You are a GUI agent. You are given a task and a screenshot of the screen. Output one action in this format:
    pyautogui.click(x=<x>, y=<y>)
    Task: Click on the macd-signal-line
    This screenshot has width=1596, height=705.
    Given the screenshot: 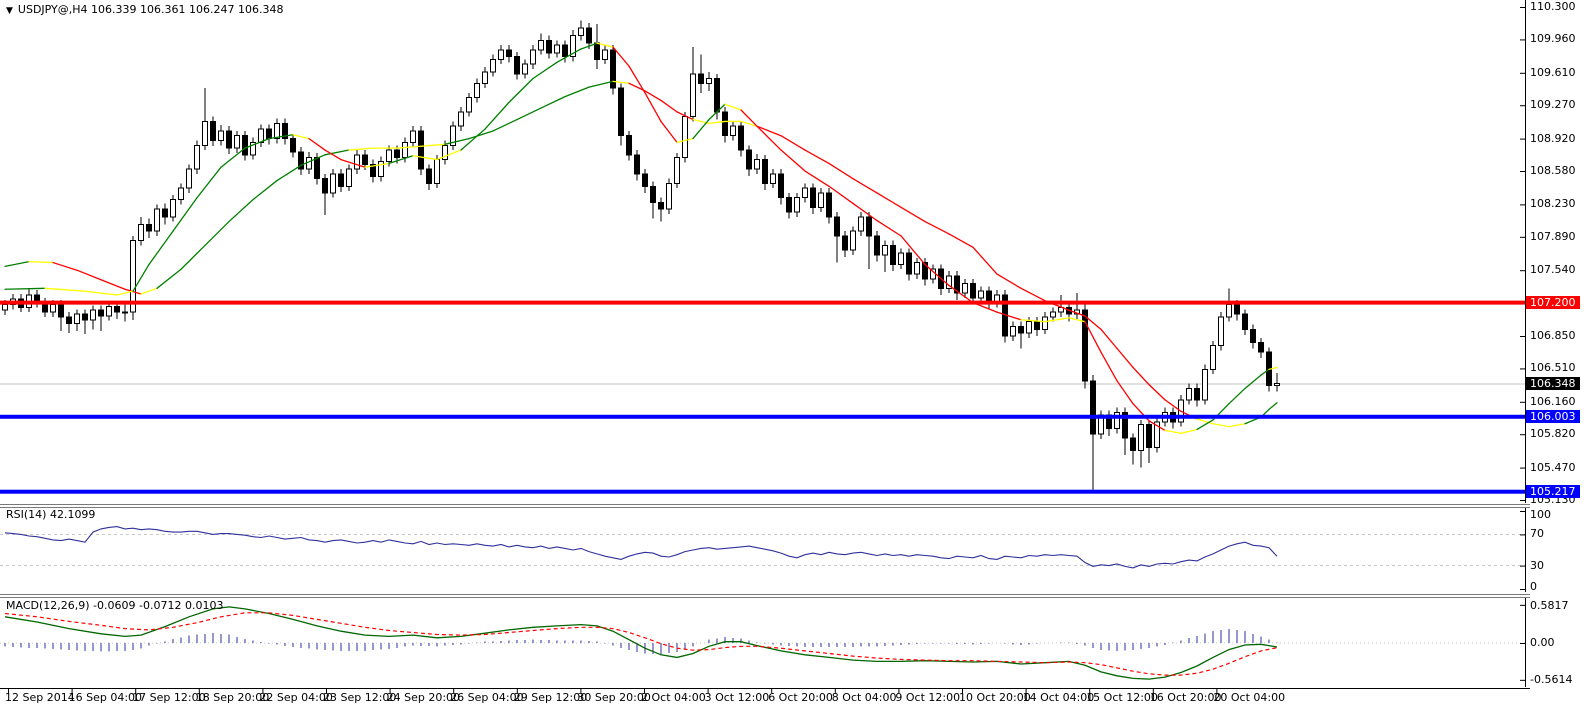 What is the action you would take?
    pyautogui.click(x=641, y=644)
    